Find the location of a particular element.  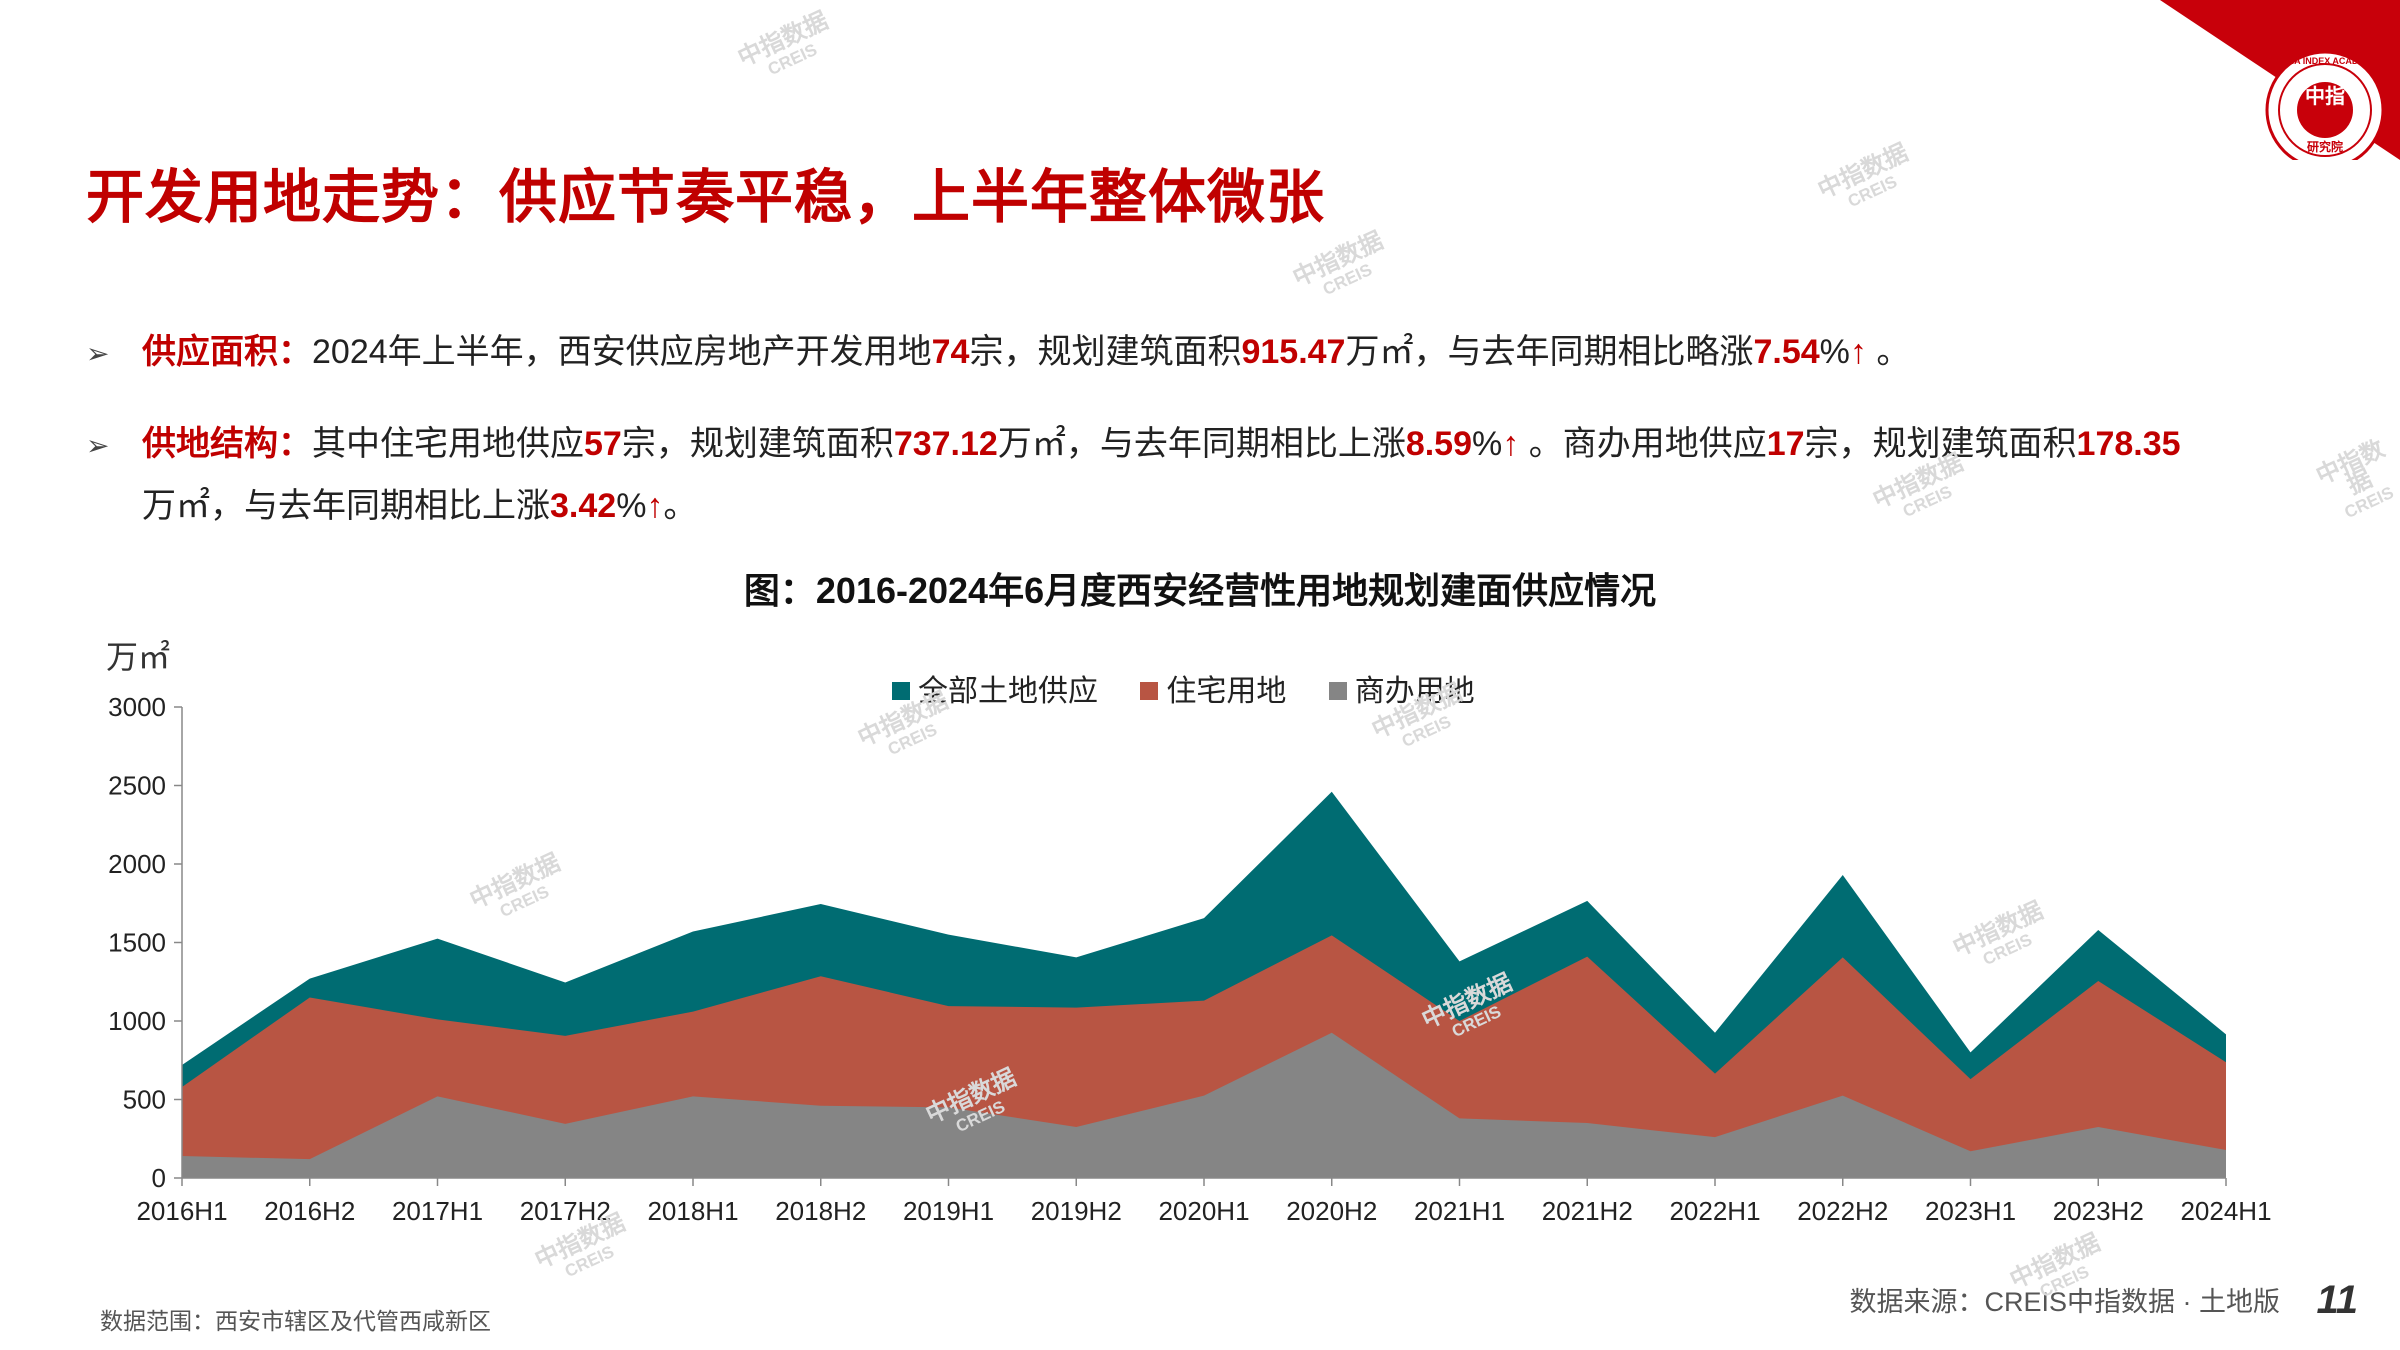

x-tick-label: 2024H1 is located at coordinates (2225, 1211).